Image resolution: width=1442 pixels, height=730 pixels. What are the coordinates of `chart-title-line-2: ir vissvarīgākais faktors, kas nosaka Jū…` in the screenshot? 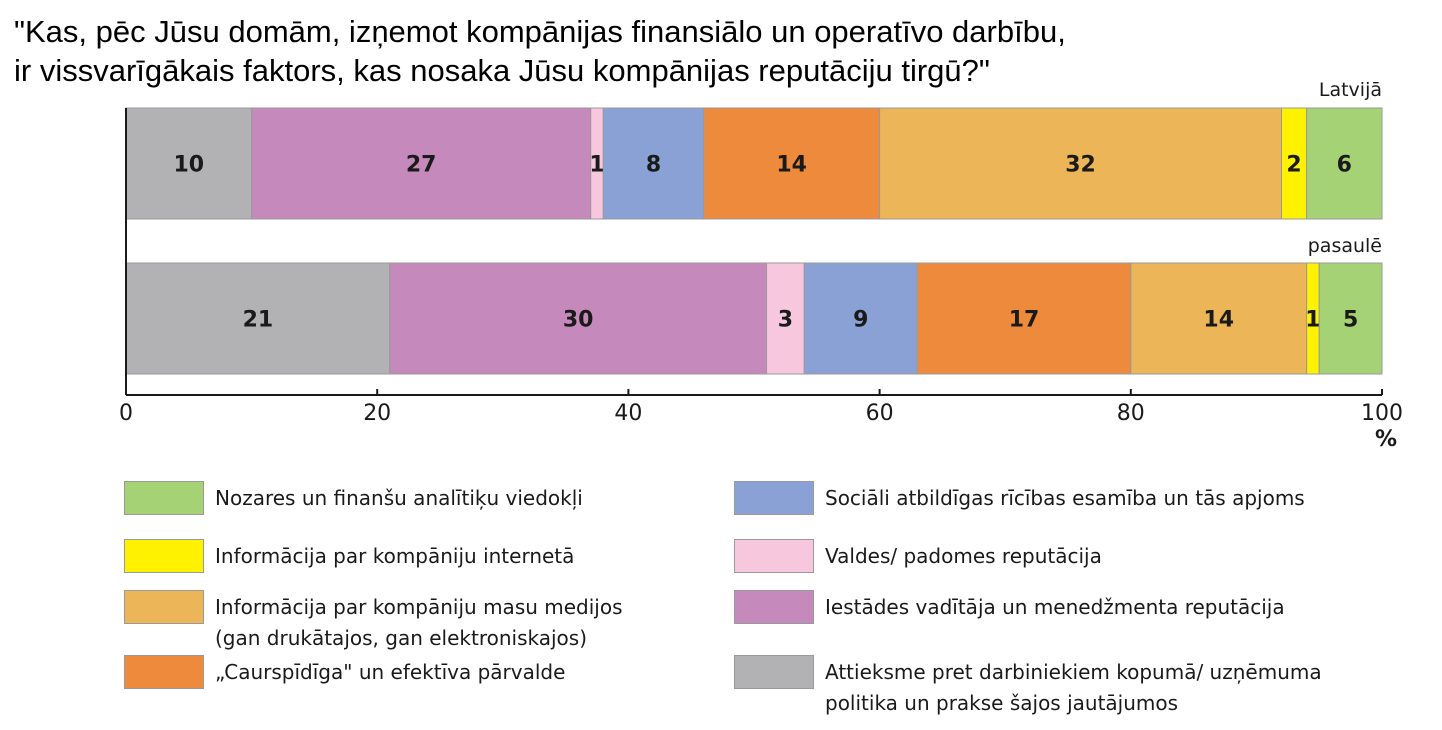 It's located at (502, 70).